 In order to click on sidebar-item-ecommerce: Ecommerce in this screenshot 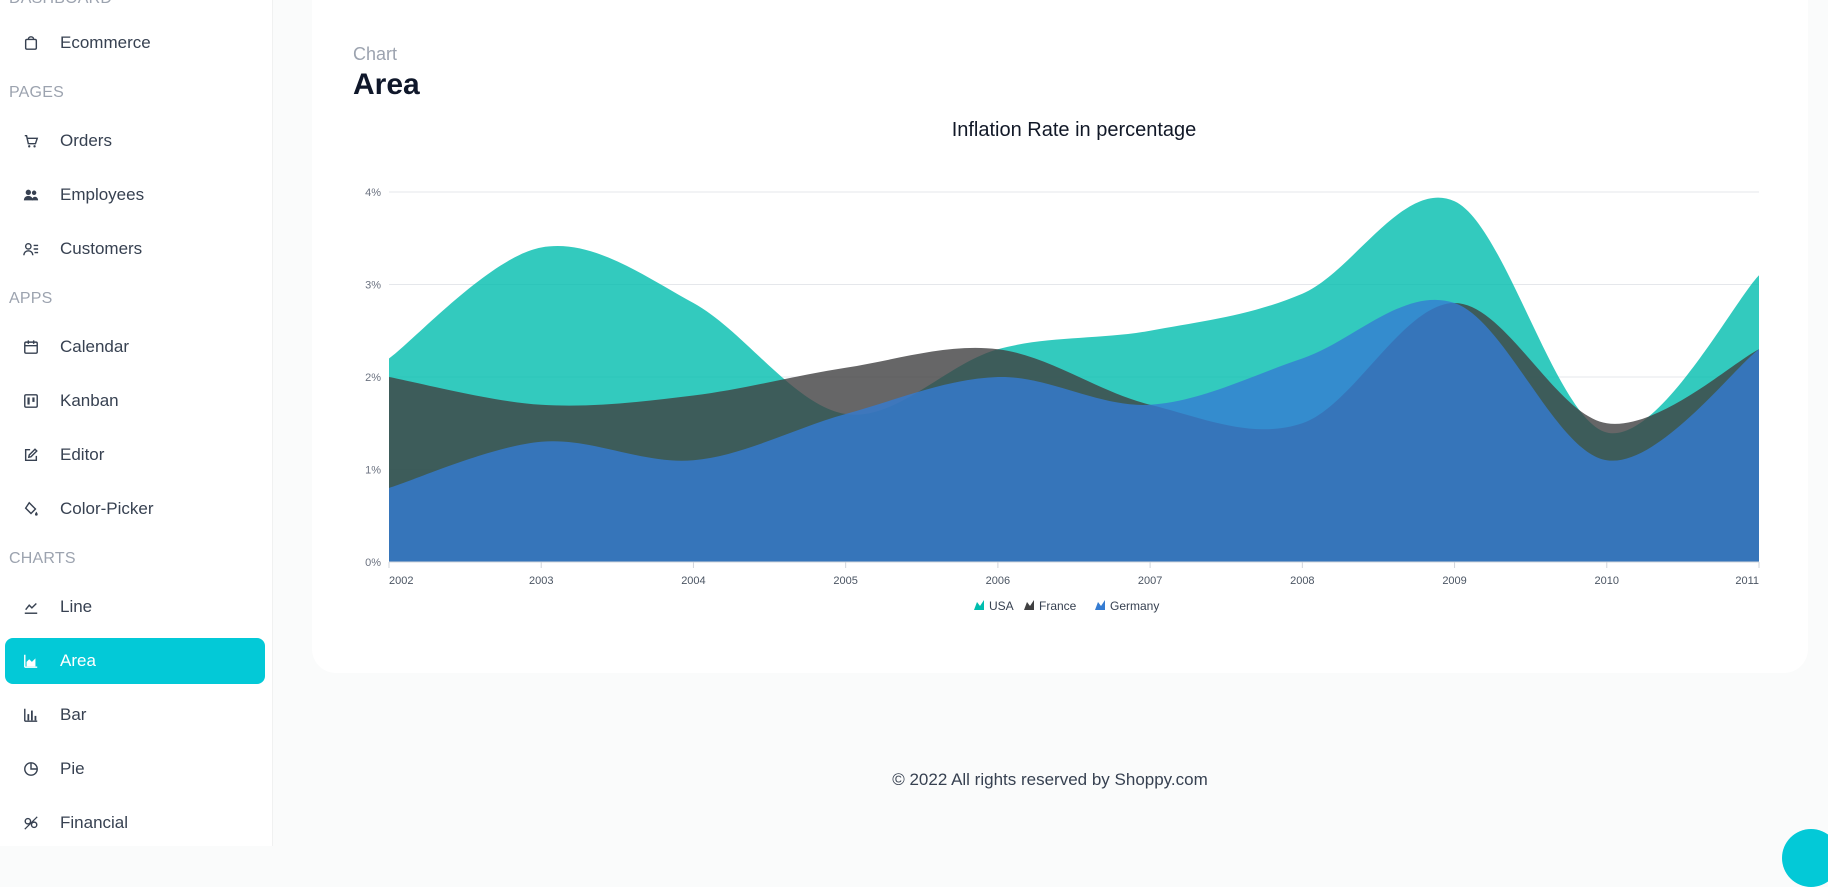, I will do `click(135, 43)`.